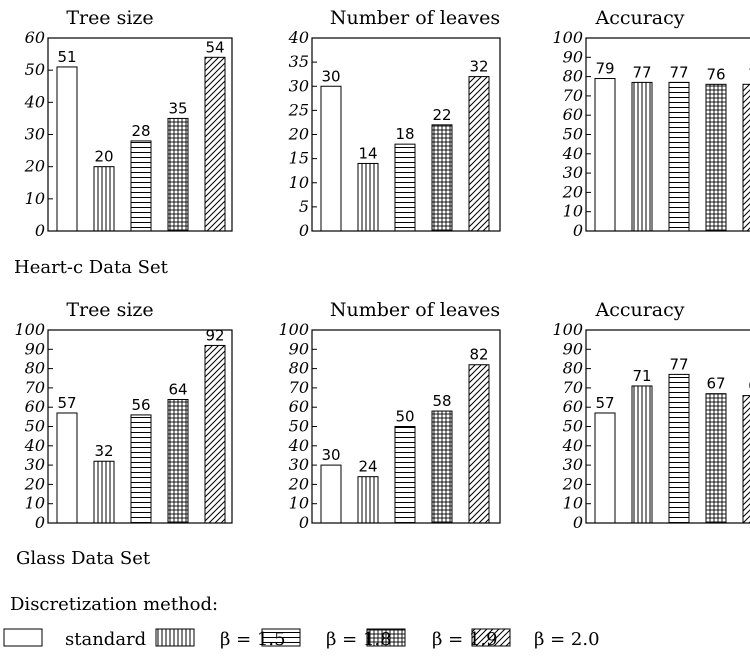  I want to click on data-label: 50, so click(404, 417).